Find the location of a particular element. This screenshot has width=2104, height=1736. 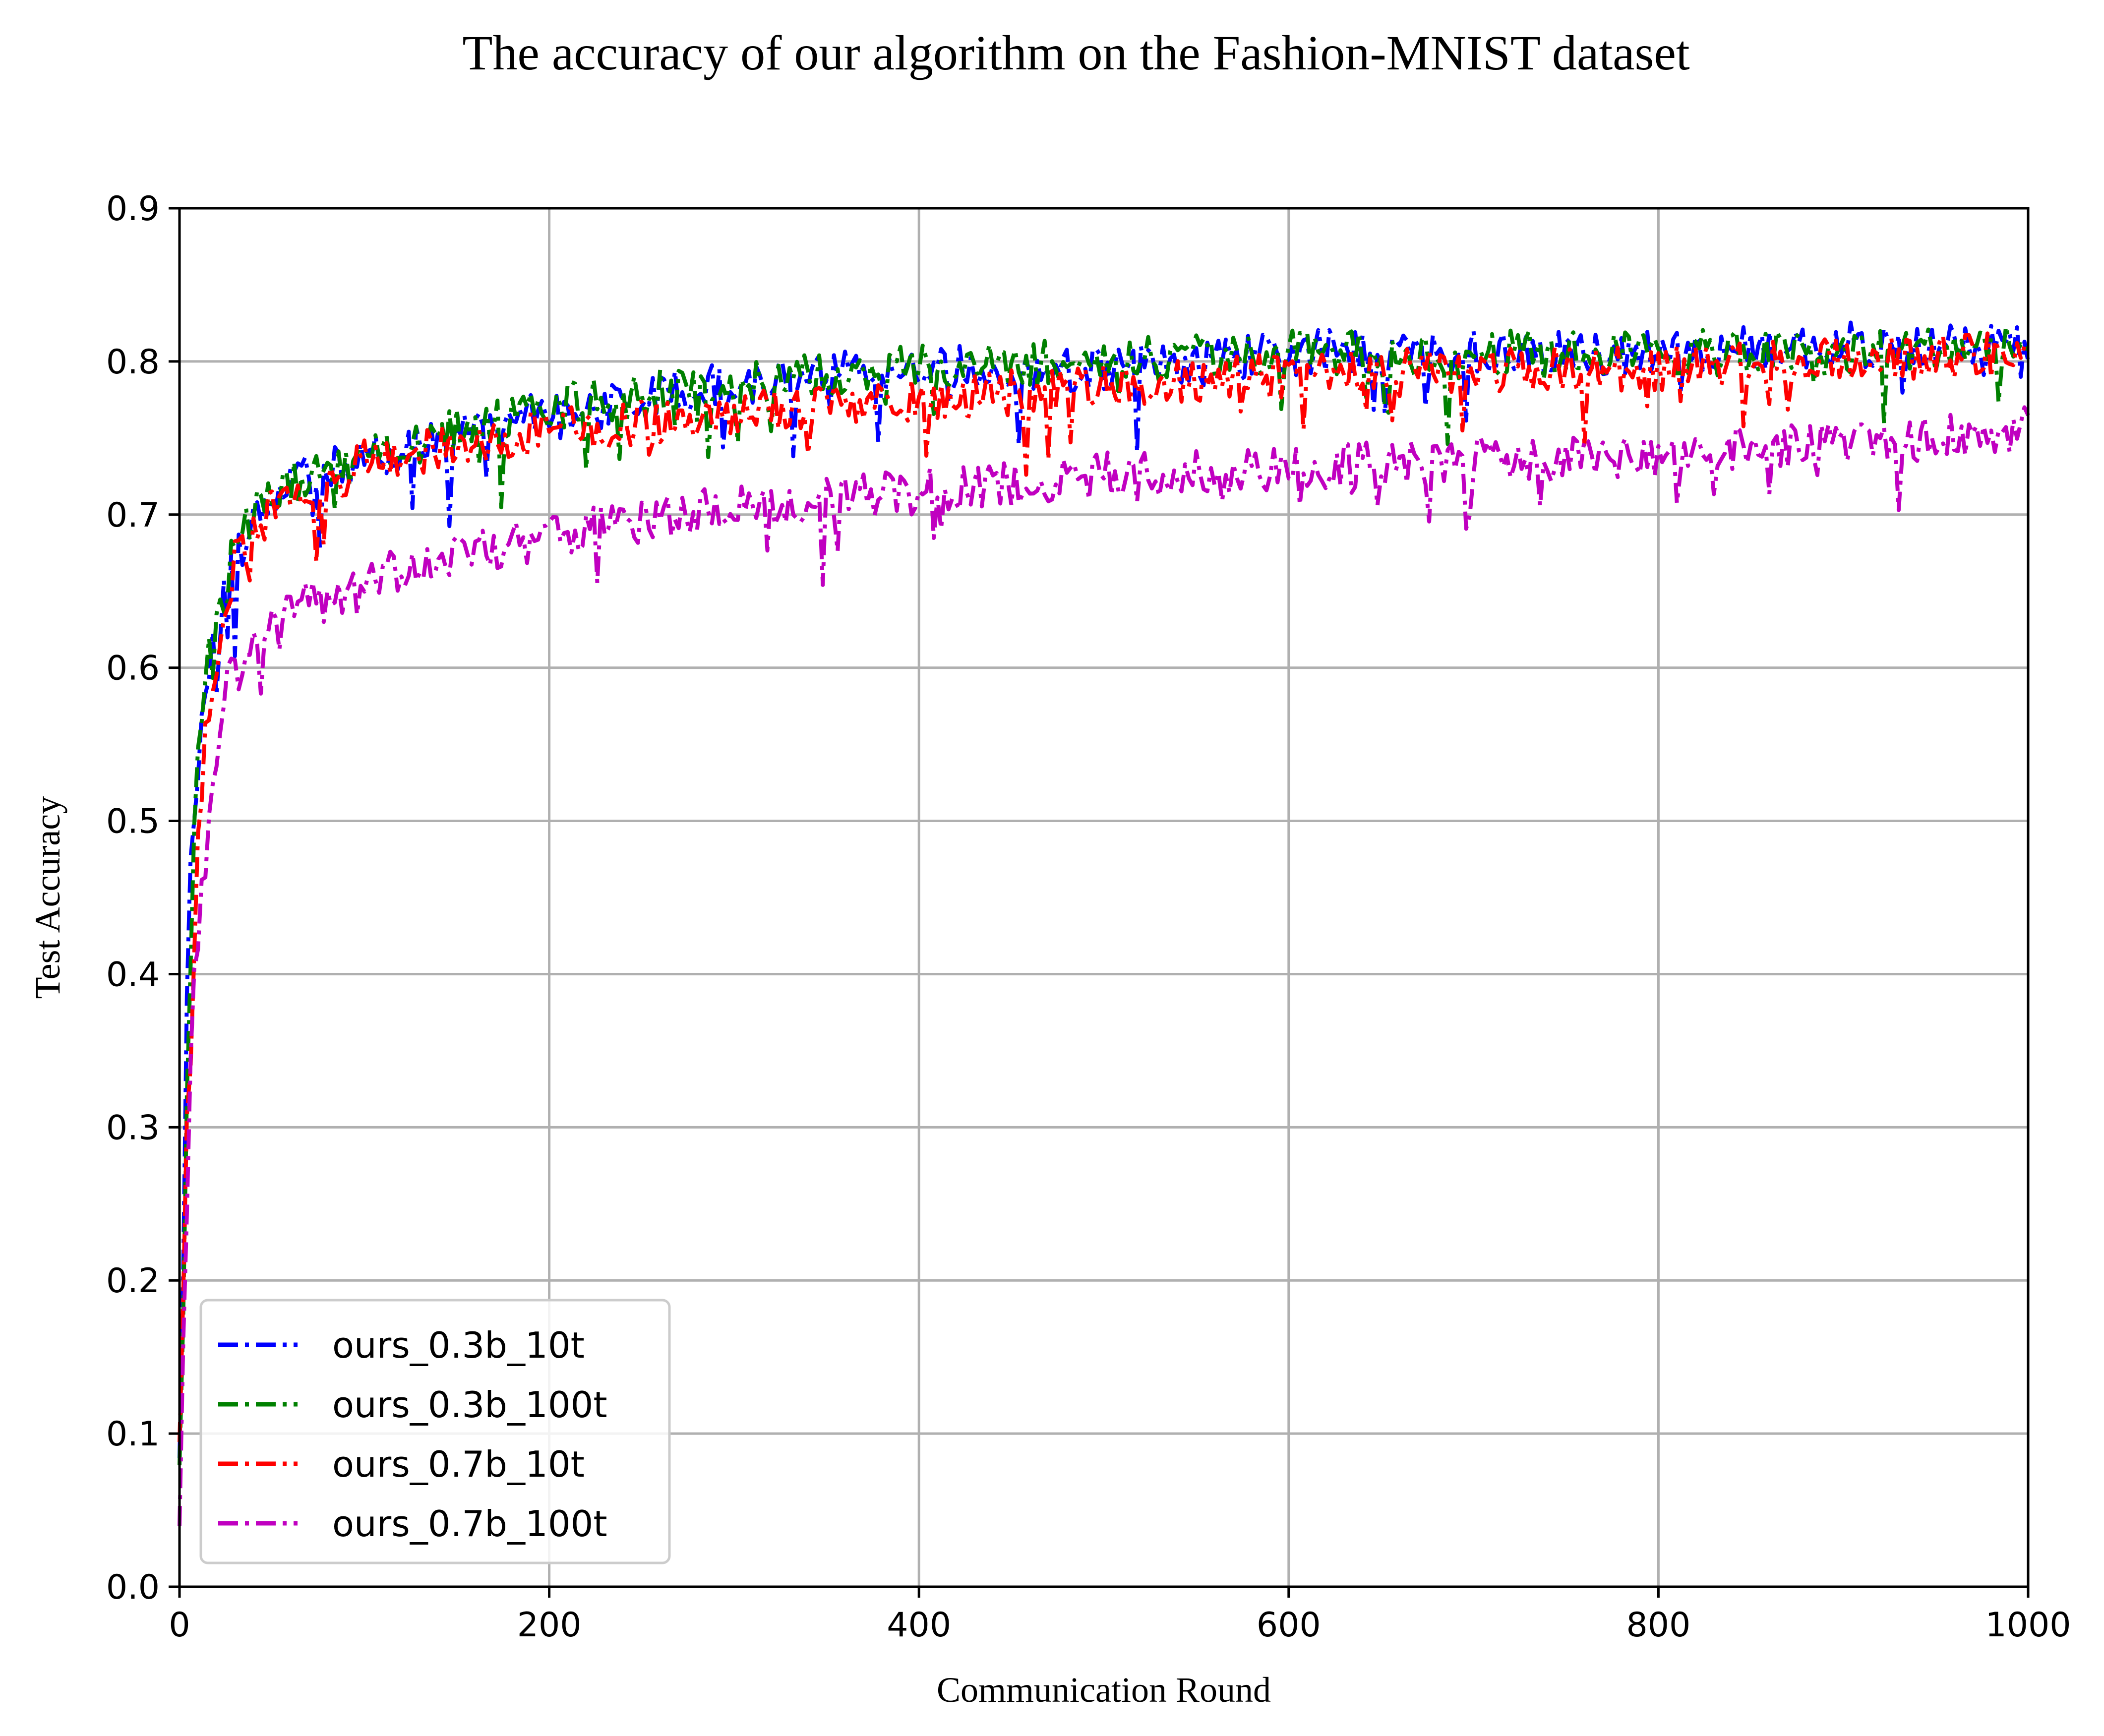

y-tick-label: 0.5 is located at coordinates (133, 821).